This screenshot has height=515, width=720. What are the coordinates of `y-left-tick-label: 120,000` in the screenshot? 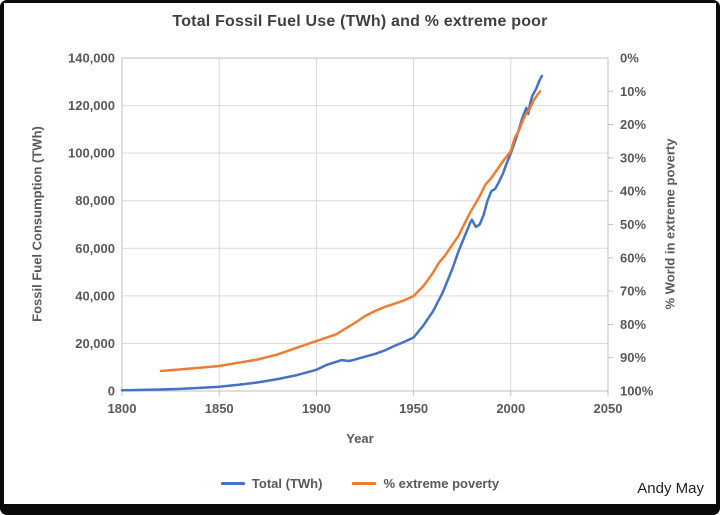 It's located at (91, 105).